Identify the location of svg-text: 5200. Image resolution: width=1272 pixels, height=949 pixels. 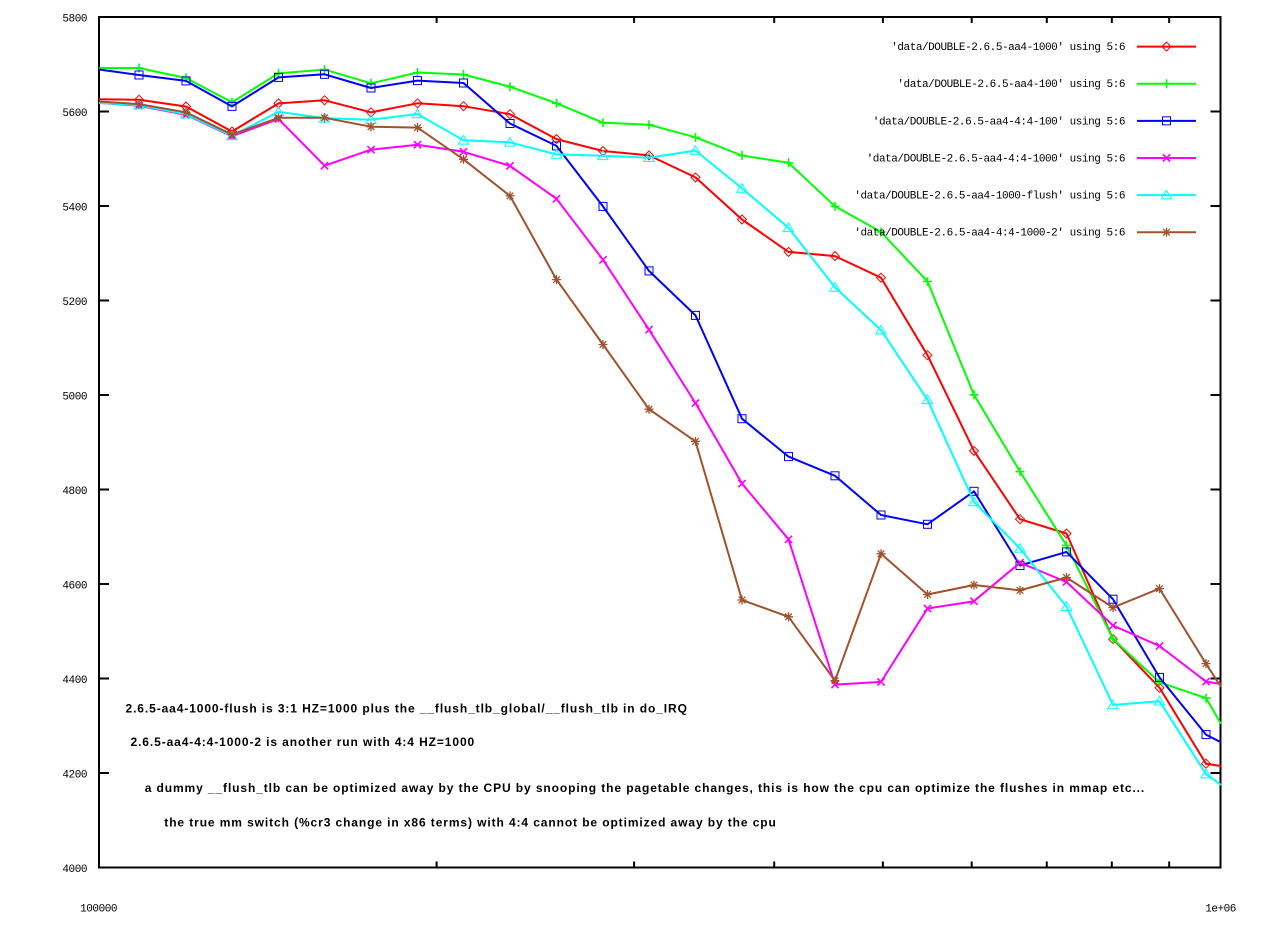
(74, 303).